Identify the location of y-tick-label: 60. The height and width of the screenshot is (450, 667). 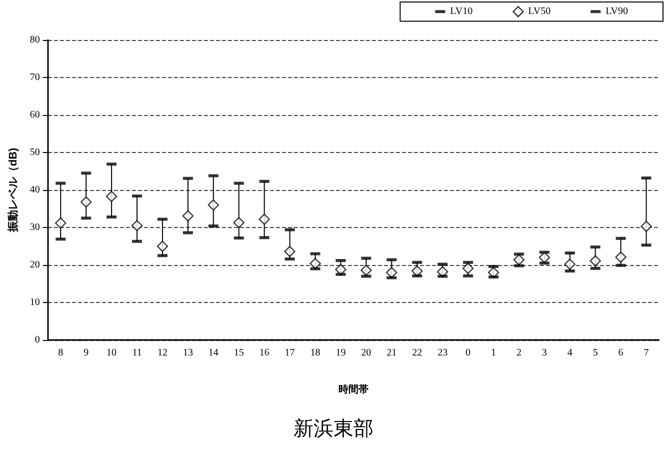
(35, 115).